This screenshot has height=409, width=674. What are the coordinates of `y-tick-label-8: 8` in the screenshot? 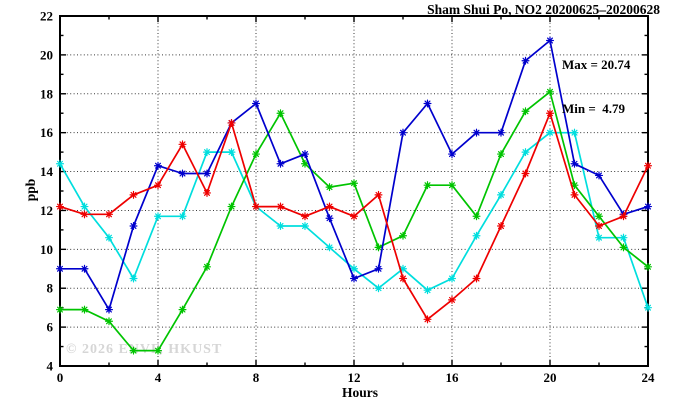 It's located at (50, 288).